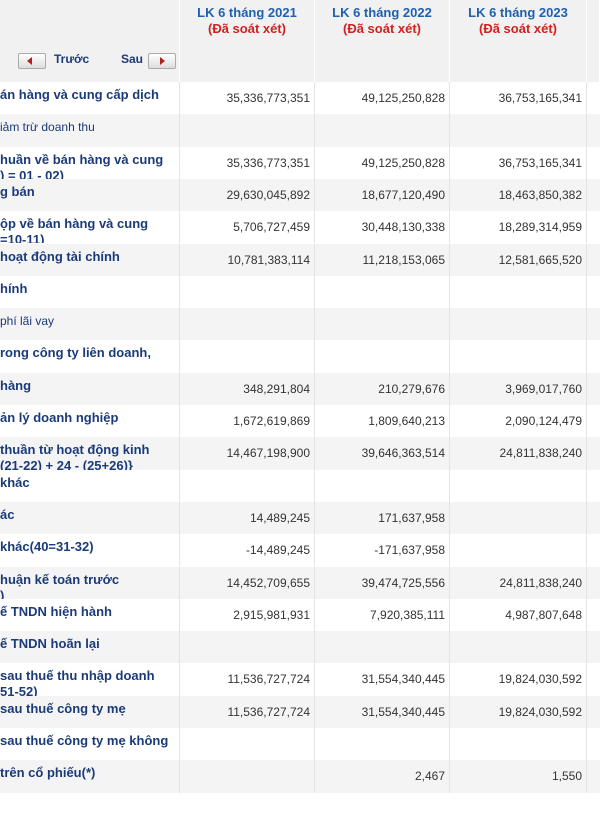 This screenshot has width=600, height=813. What do you see at coordinates (518, 195) in the screenshot?
I see `value-cell: 18,463,850,382` at bounding box center [518, 195].